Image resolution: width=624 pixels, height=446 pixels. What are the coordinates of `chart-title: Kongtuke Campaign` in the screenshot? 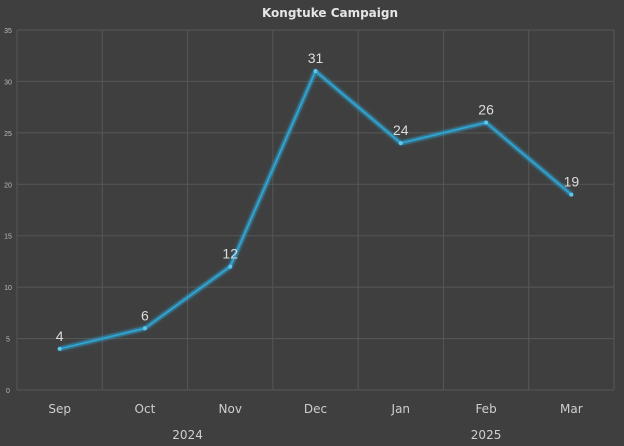 It's located at (330, 13).